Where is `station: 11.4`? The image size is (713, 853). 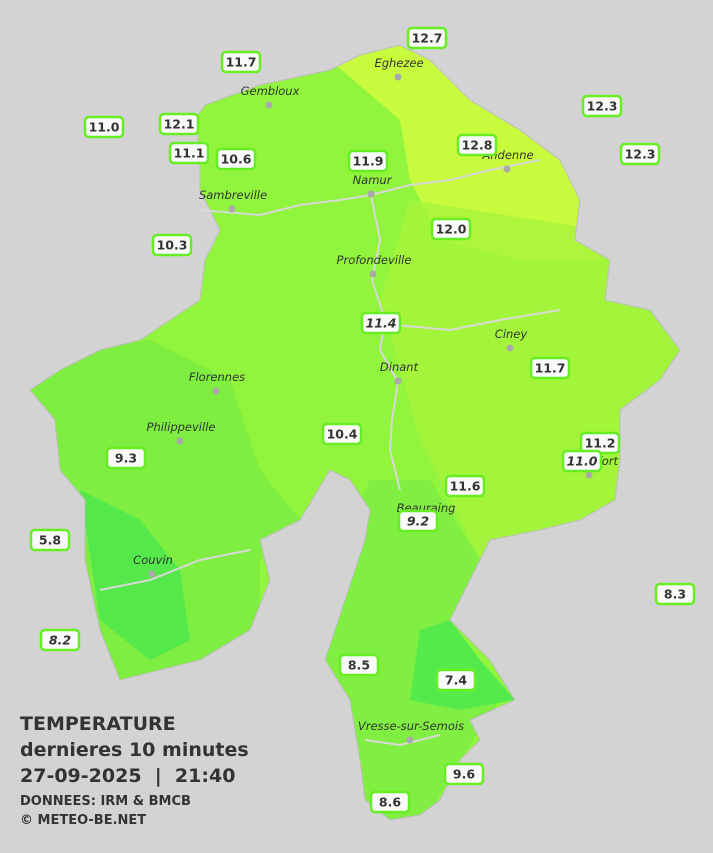 station: 11.4 is located at coordinates (381, 323).